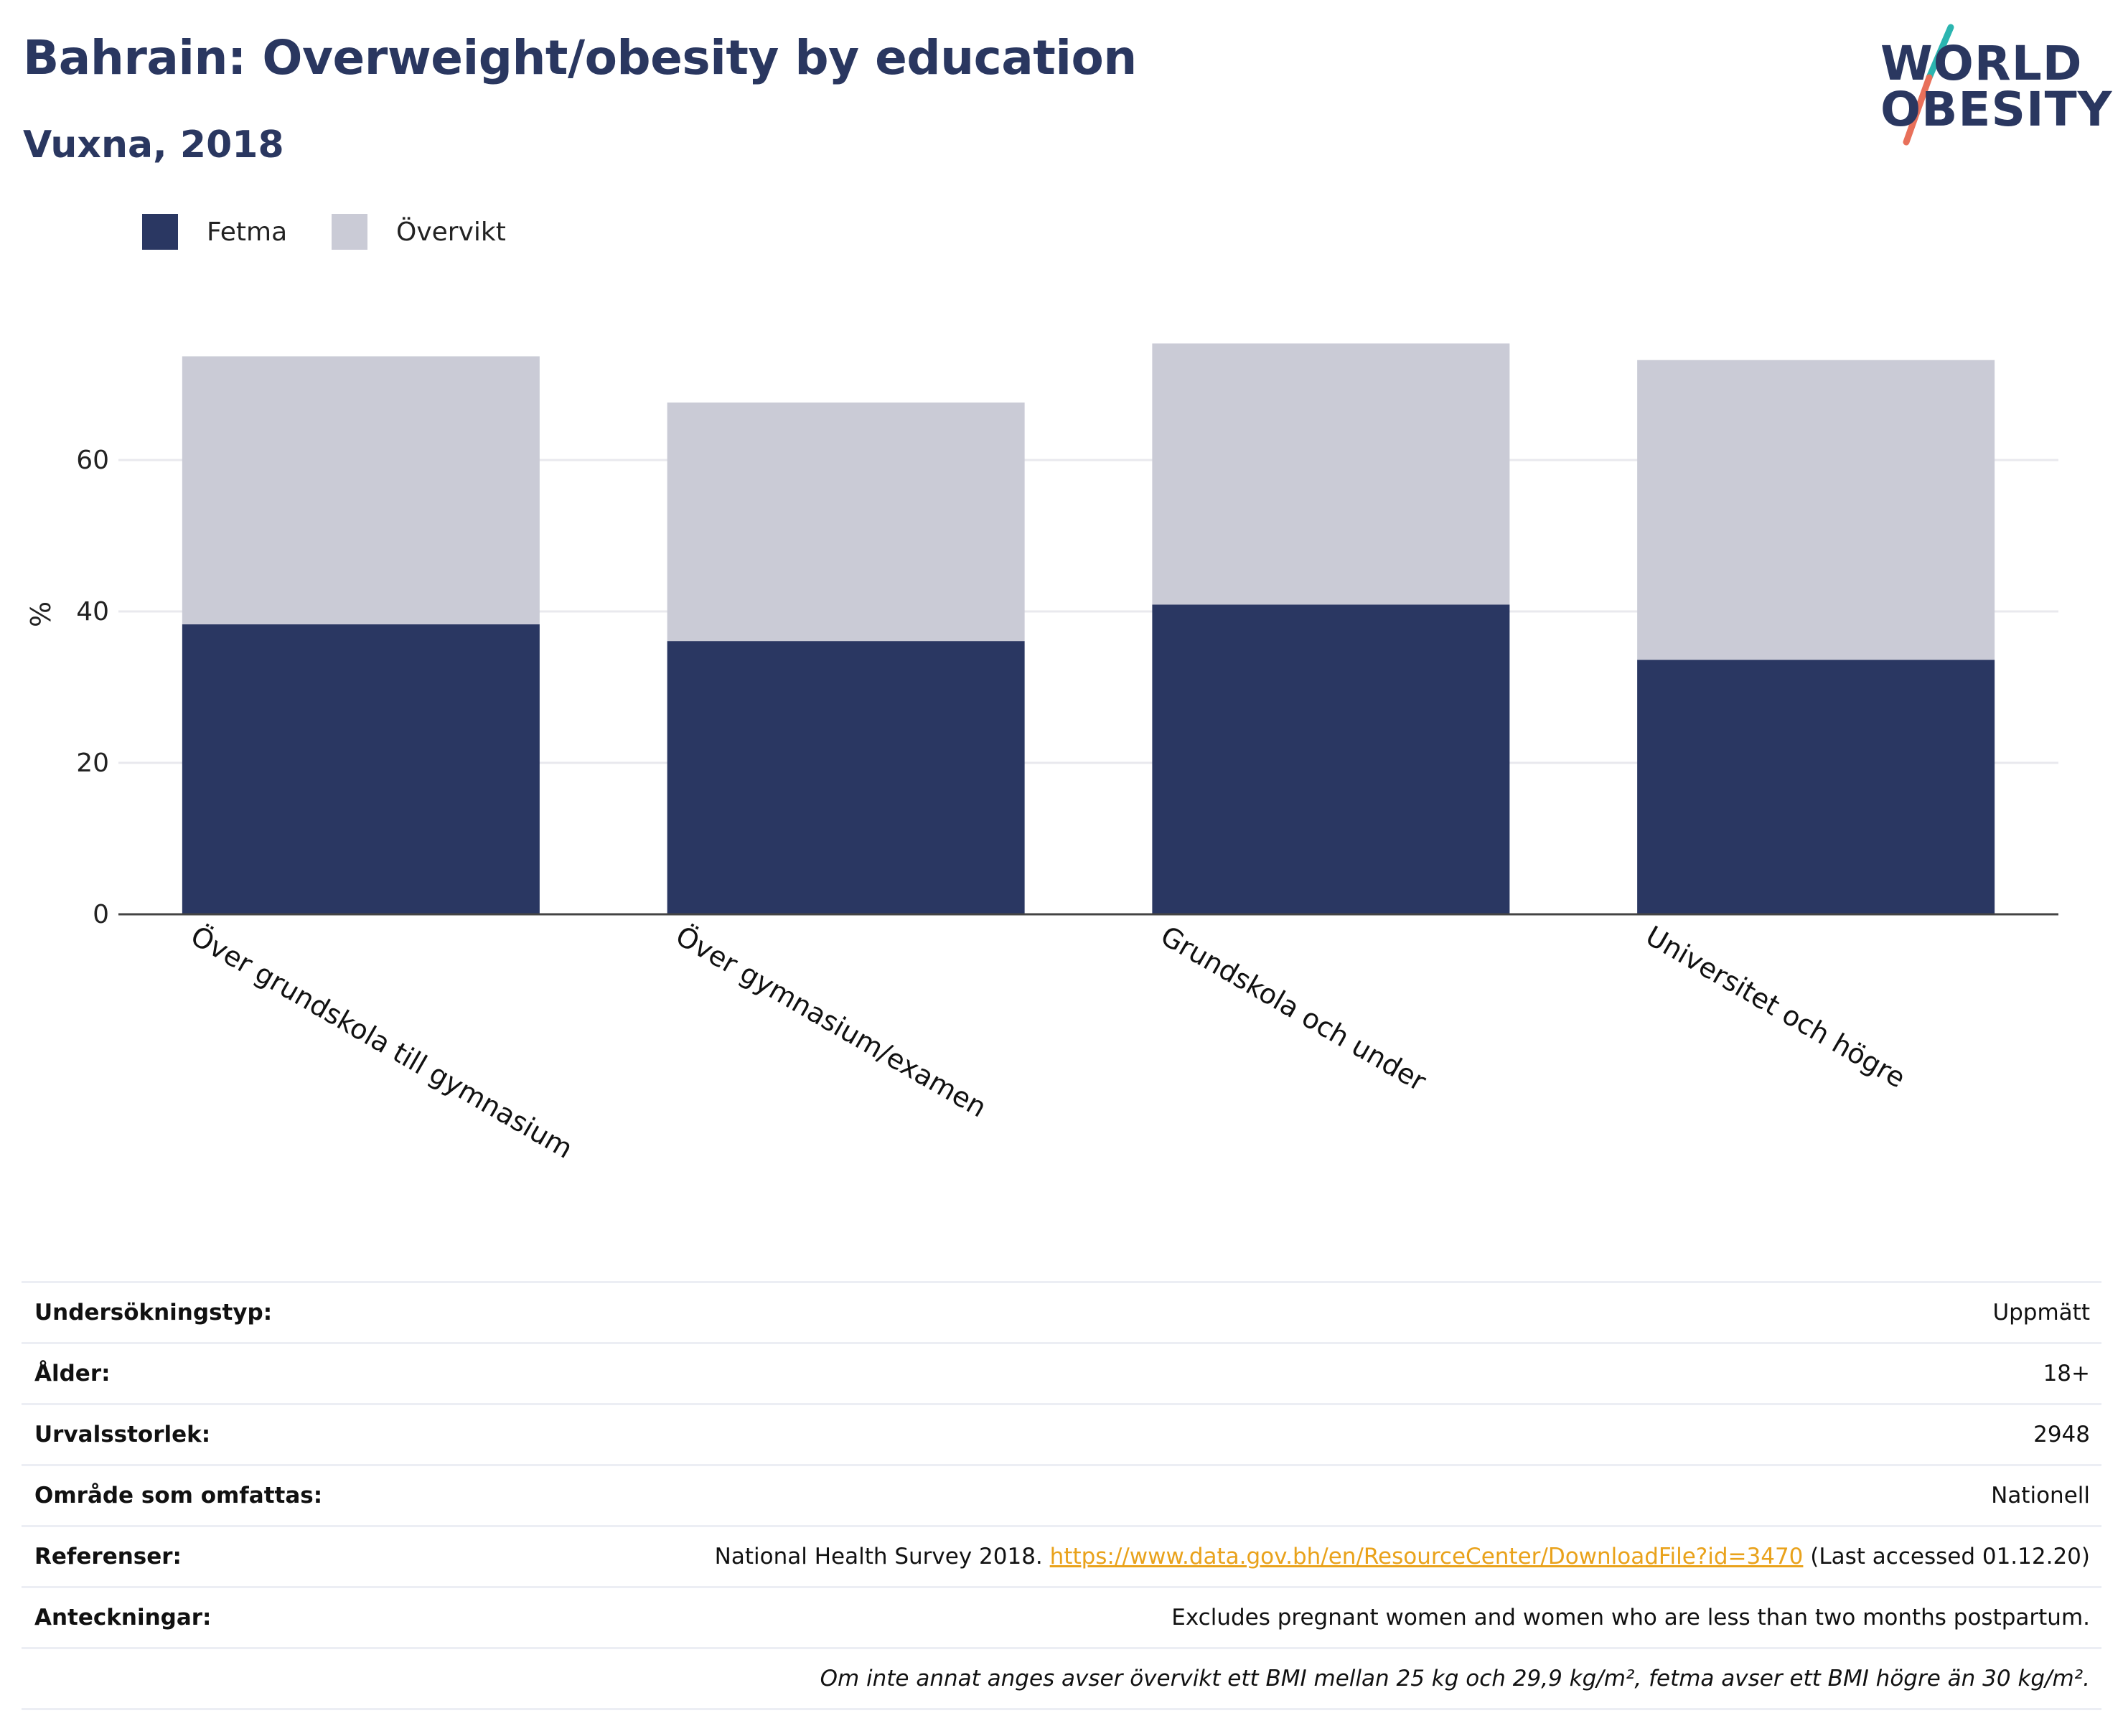 The image size is (2123, 1736). Describe the element at coordinates (247, 232) in the screenshot. I see `legend-label-fetma: Fetma` at that location.